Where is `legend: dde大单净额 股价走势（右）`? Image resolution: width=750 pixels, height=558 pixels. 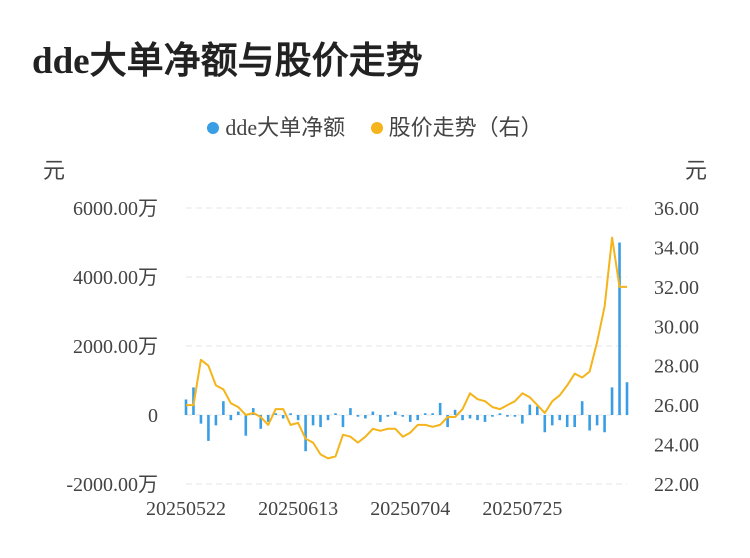
legend: dde大单净额 股价走势（右） is located at coordinates (375, 126).